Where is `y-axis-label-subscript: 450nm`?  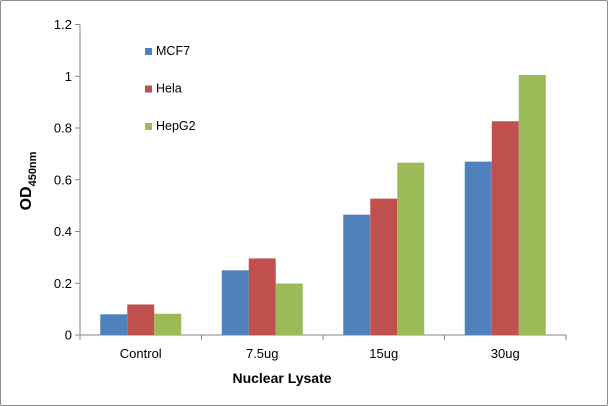 y-axis-label-subscript: 450nm is located at coordinates (33, 168).